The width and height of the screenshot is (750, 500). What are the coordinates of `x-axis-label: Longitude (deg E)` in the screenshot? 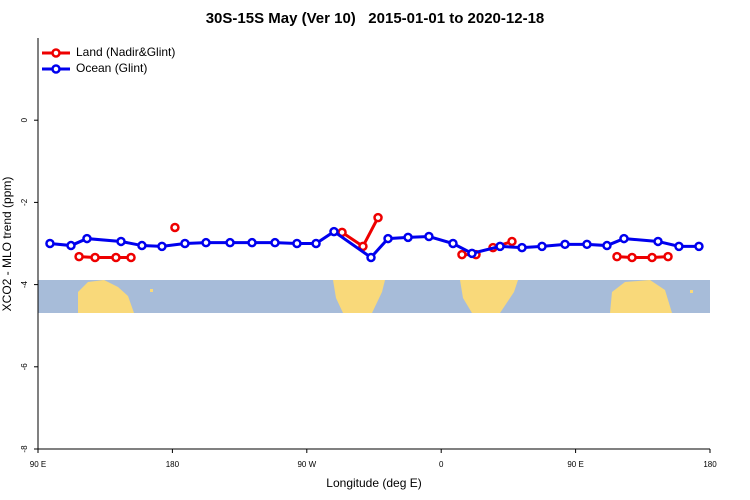 It's located at (373, 483).